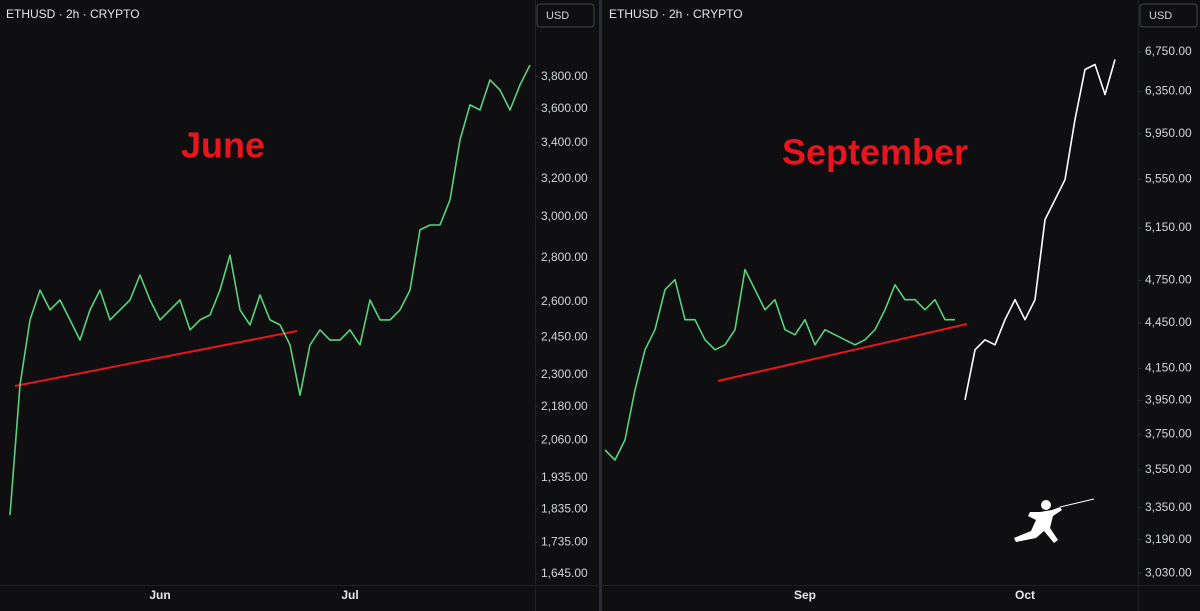 Image resolution: width=1200 pixels, height=611 pixels. I want to click on y-tick-label: 4,150.00, so click(1168, 368).